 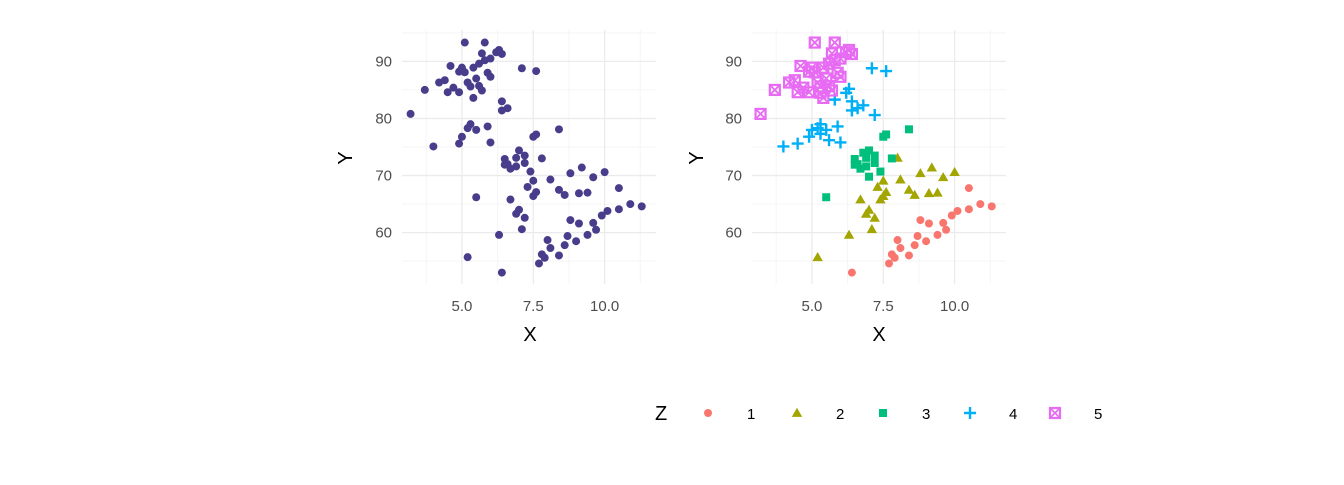 What do you see at coordinates (383, 147) in the screenshot?
I see `panel-left-y-ticks: 60 70 80 90` at bounding box center [383, 147].